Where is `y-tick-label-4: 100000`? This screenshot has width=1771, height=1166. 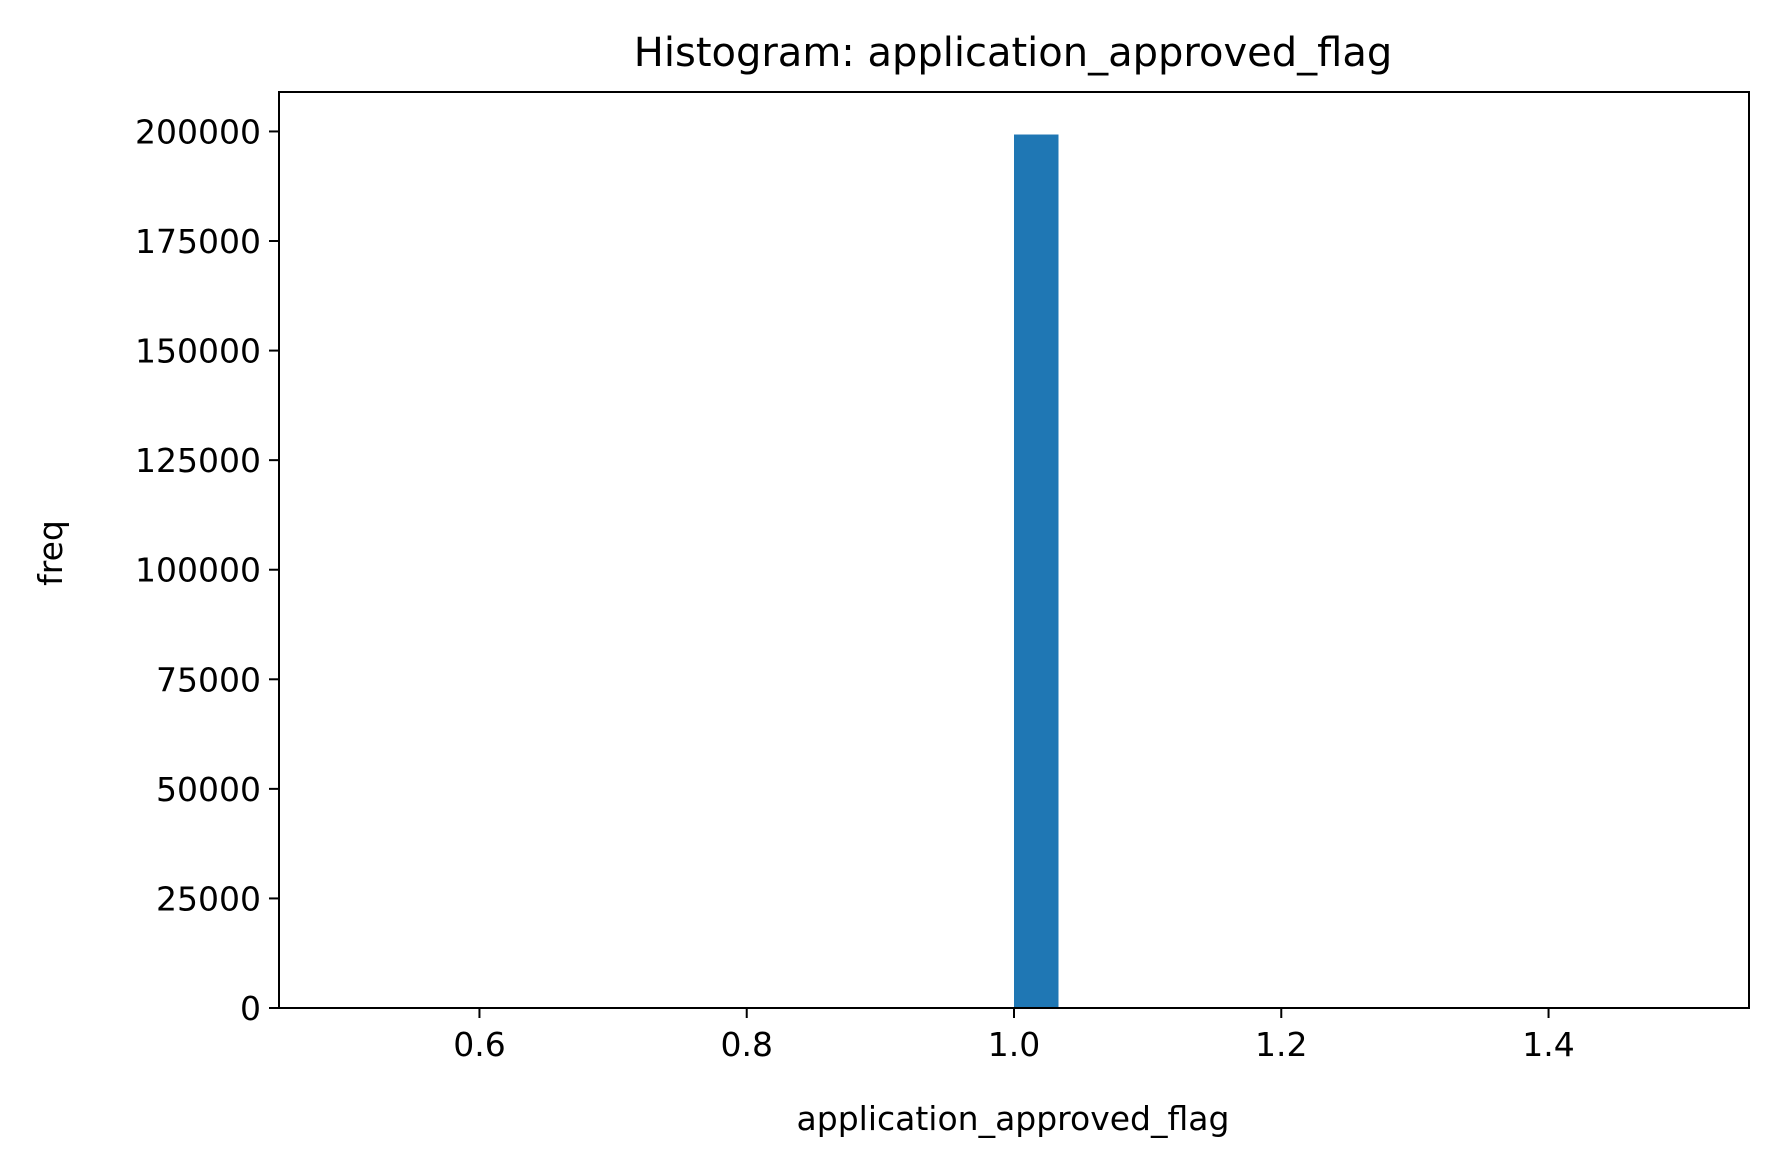
y-tick-label-4: 100000 is located at coordinates (198, 570).